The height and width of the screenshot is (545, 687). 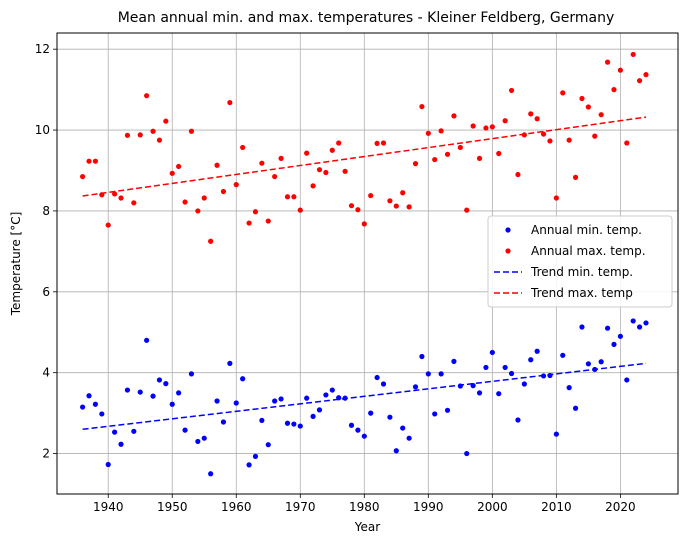 What do you see at coordinates (236, 507) in the screenshot?
I see `x-tick-label: 1960` at bounding box center [236, 507].